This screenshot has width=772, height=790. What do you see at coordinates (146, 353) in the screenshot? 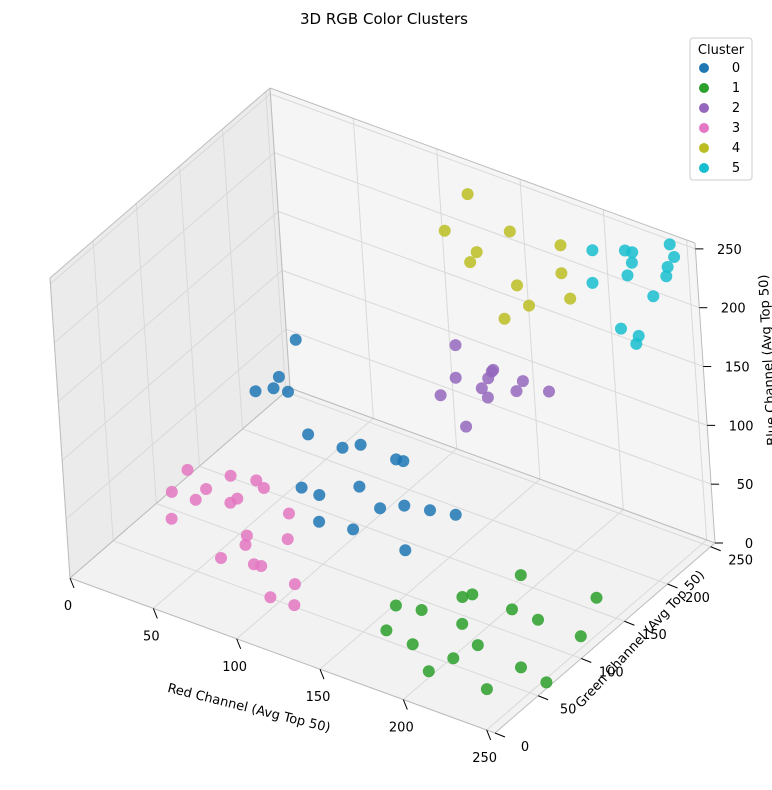
I see `y-grid-left` at bounding box center [146, 353].